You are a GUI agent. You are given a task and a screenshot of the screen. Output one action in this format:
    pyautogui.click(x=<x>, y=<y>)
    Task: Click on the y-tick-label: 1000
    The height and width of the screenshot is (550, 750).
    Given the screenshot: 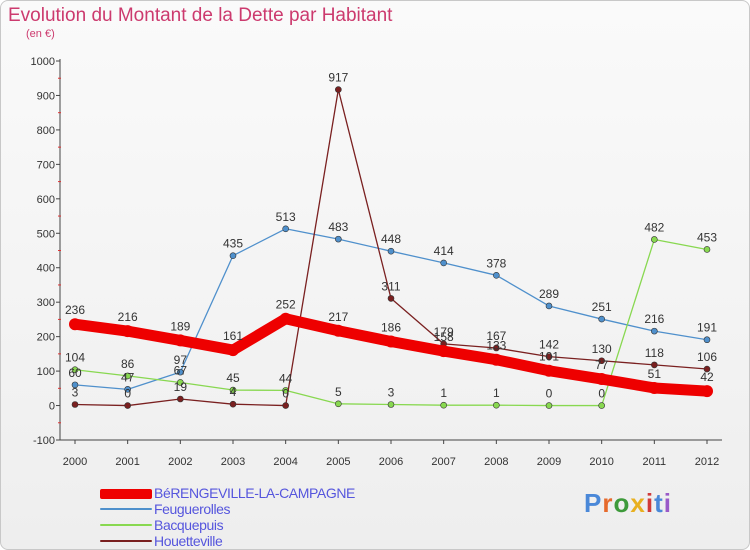 What is the action you would take?
    pyautogui.click(x=43, y=62)
    